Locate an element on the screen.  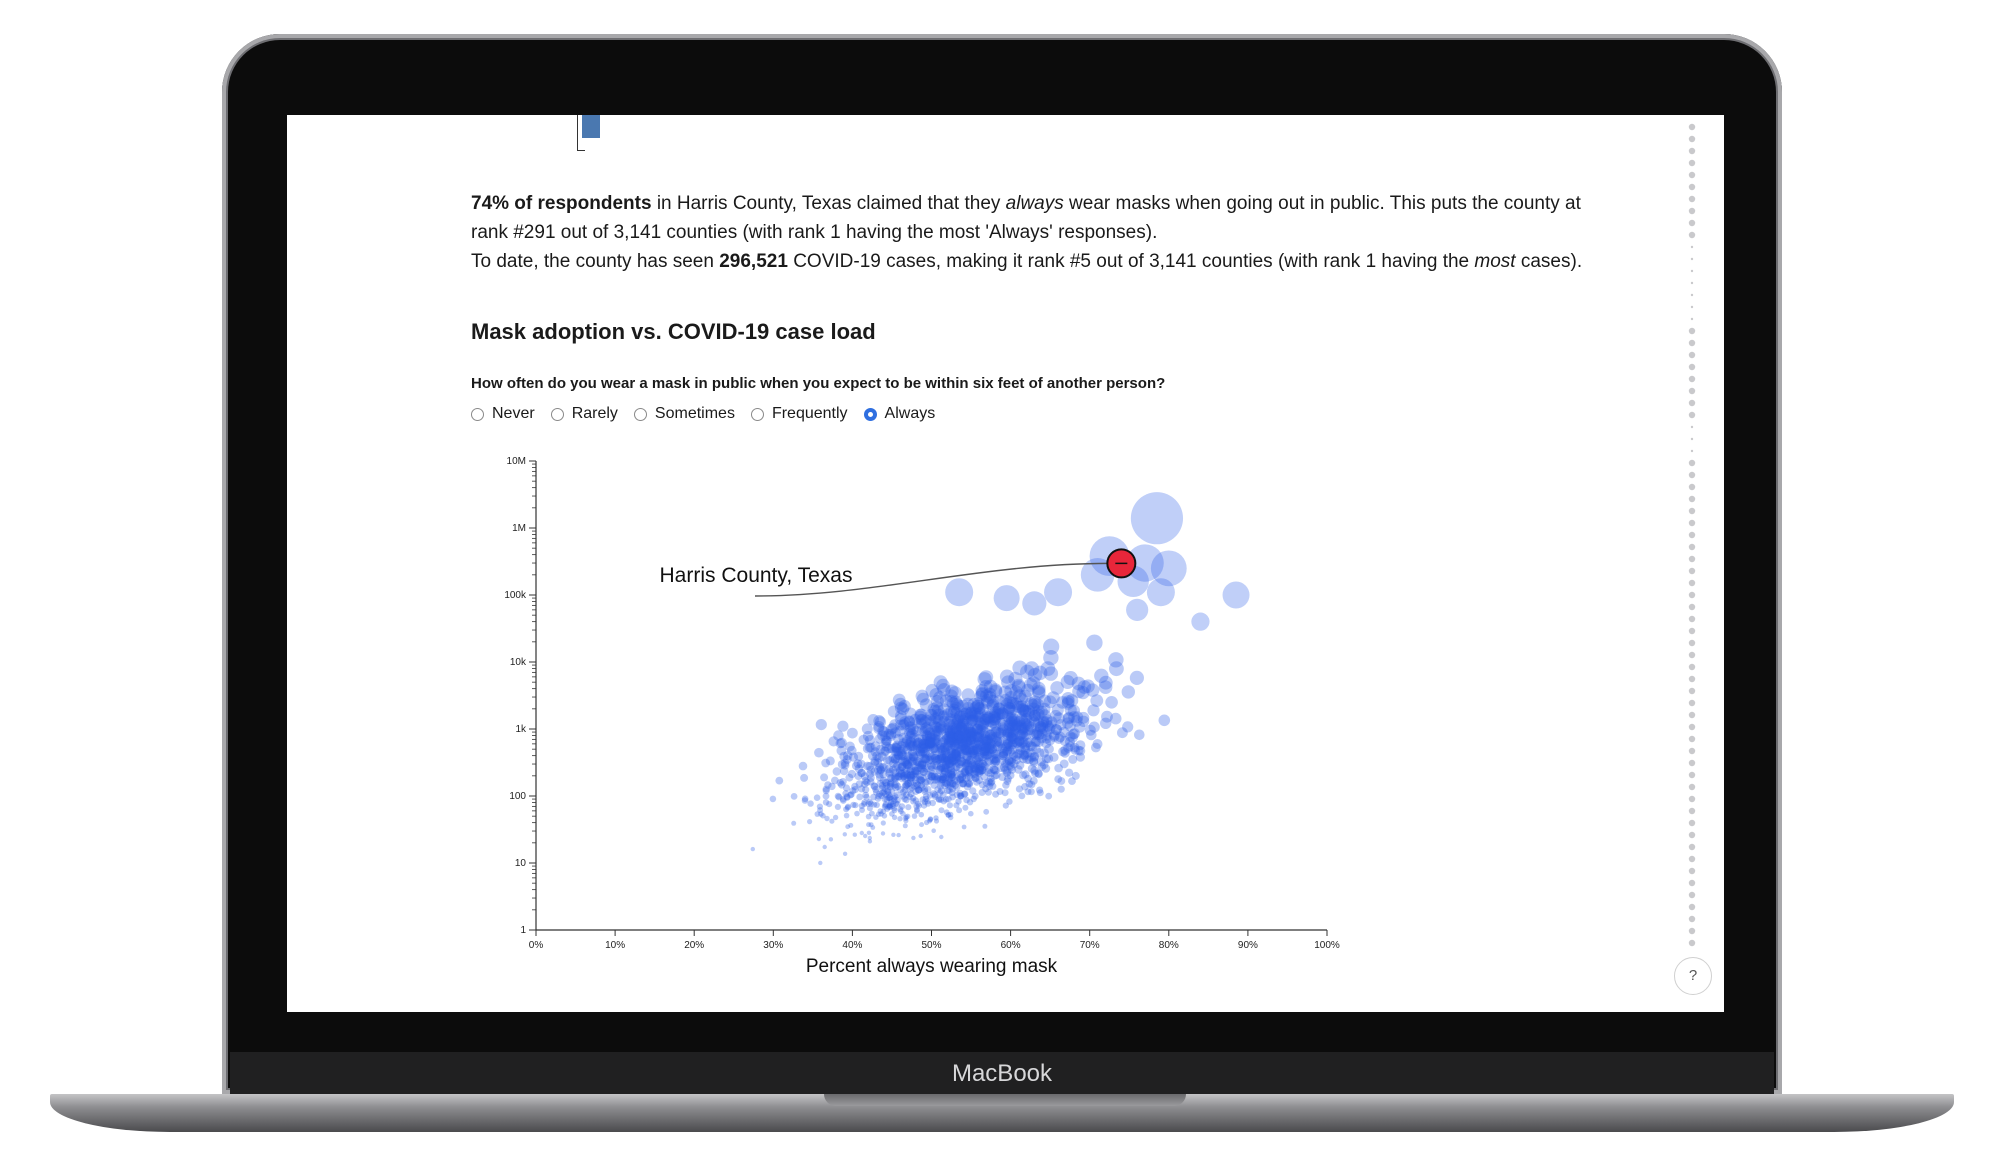
radio-option-frequently: Frequently is located at coordinates (799, 414).